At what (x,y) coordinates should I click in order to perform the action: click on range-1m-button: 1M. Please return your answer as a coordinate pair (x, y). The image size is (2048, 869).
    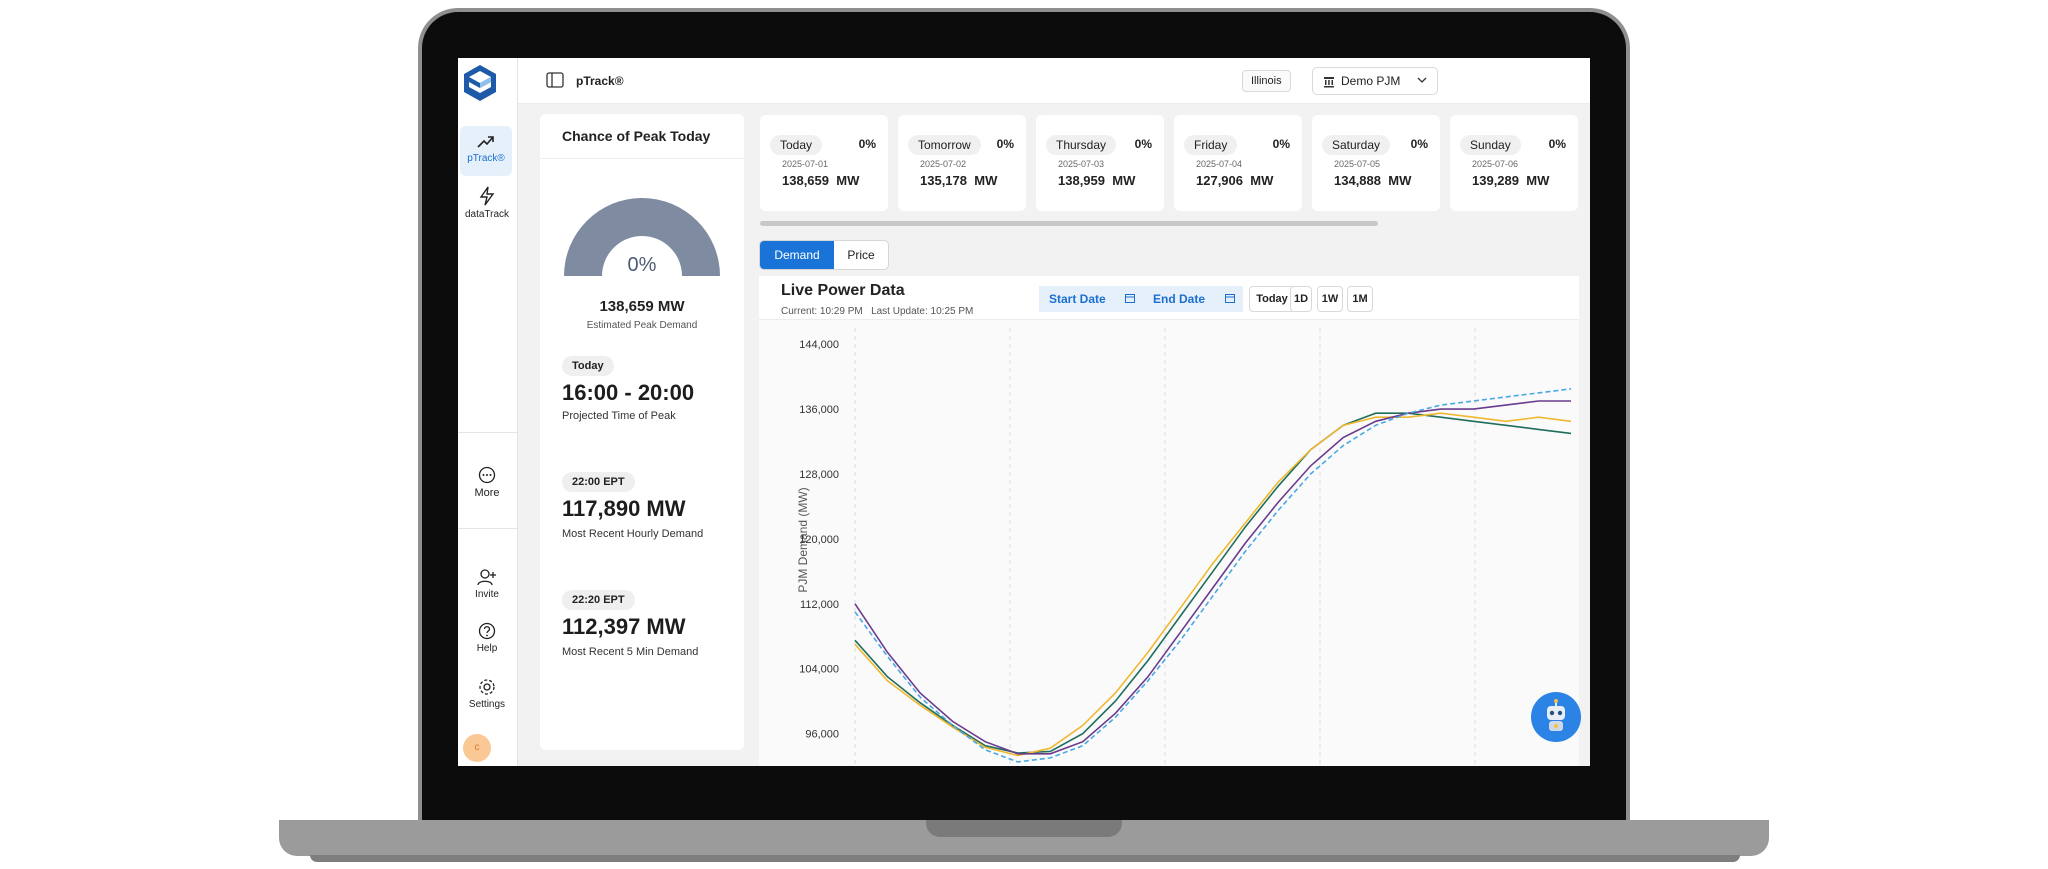
    Looking at the image, I should click on (1360, 299).